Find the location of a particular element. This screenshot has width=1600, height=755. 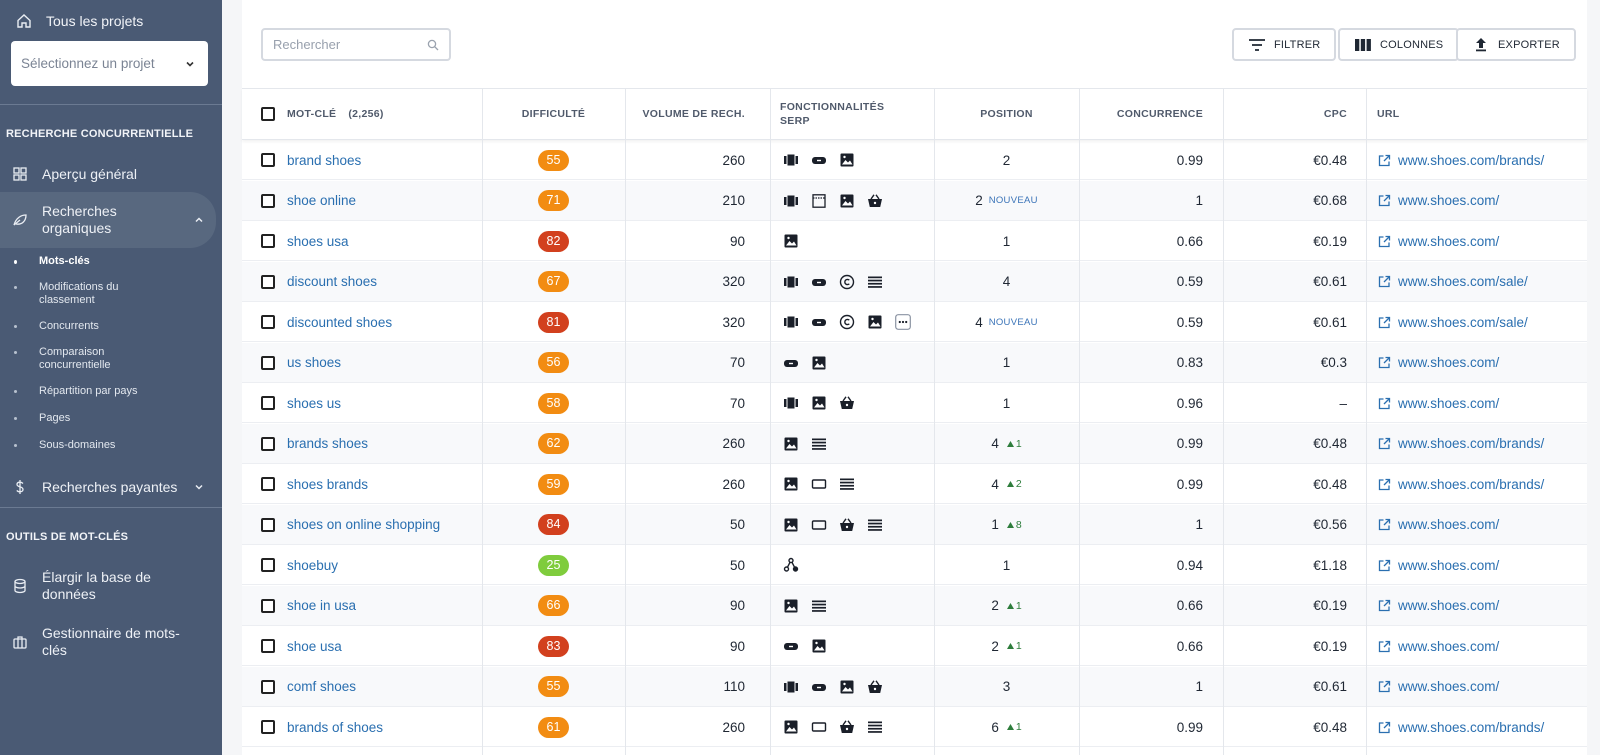

search-icon is located at coordinates (433, 44).